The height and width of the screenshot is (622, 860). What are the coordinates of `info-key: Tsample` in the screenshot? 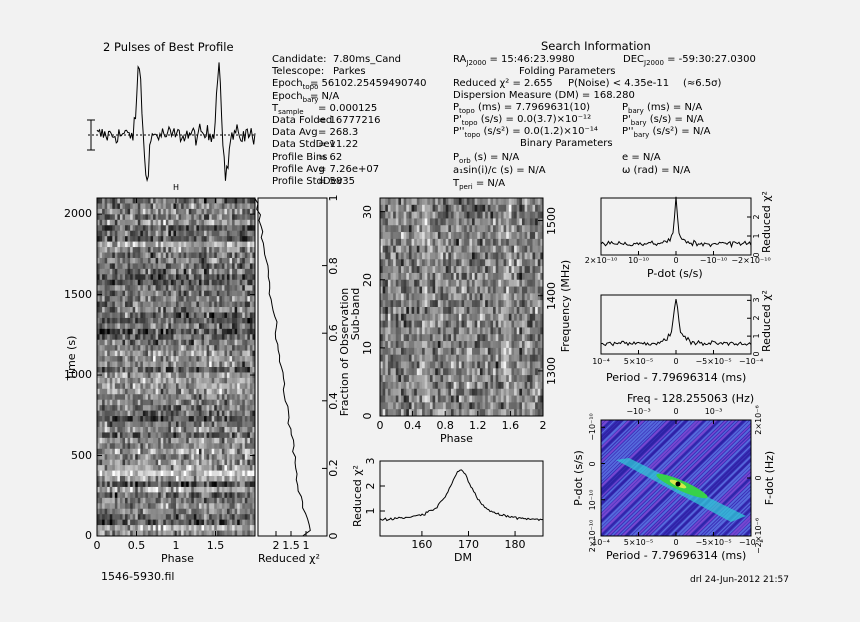 It's located at (288, 109).